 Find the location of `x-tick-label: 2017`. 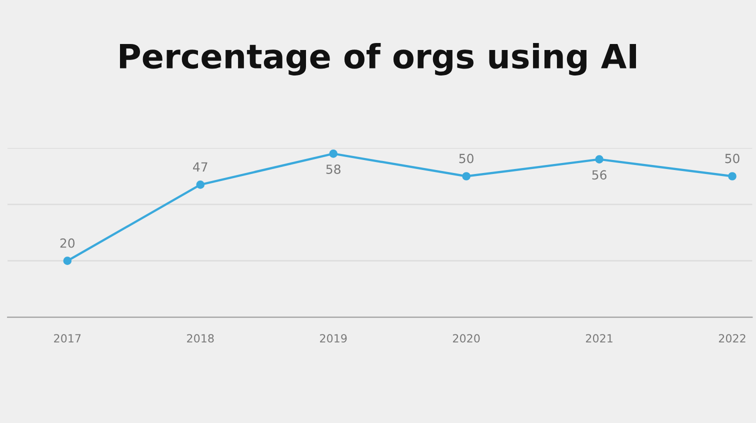

x-tick-label: 2017 is located at coordinates (67, 338).